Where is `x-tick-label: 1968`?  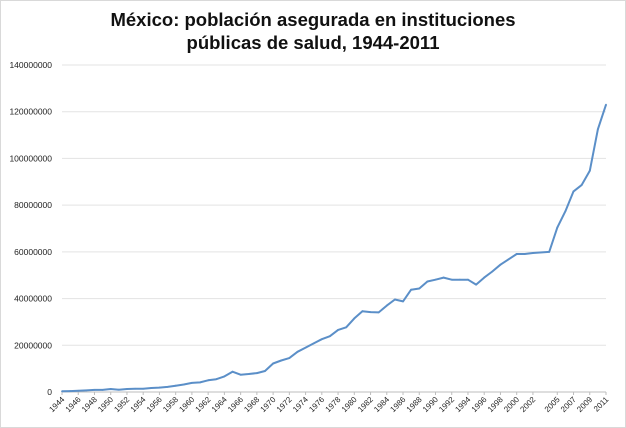
x-tick-label: 1968 is located at coordinates (251, 404).